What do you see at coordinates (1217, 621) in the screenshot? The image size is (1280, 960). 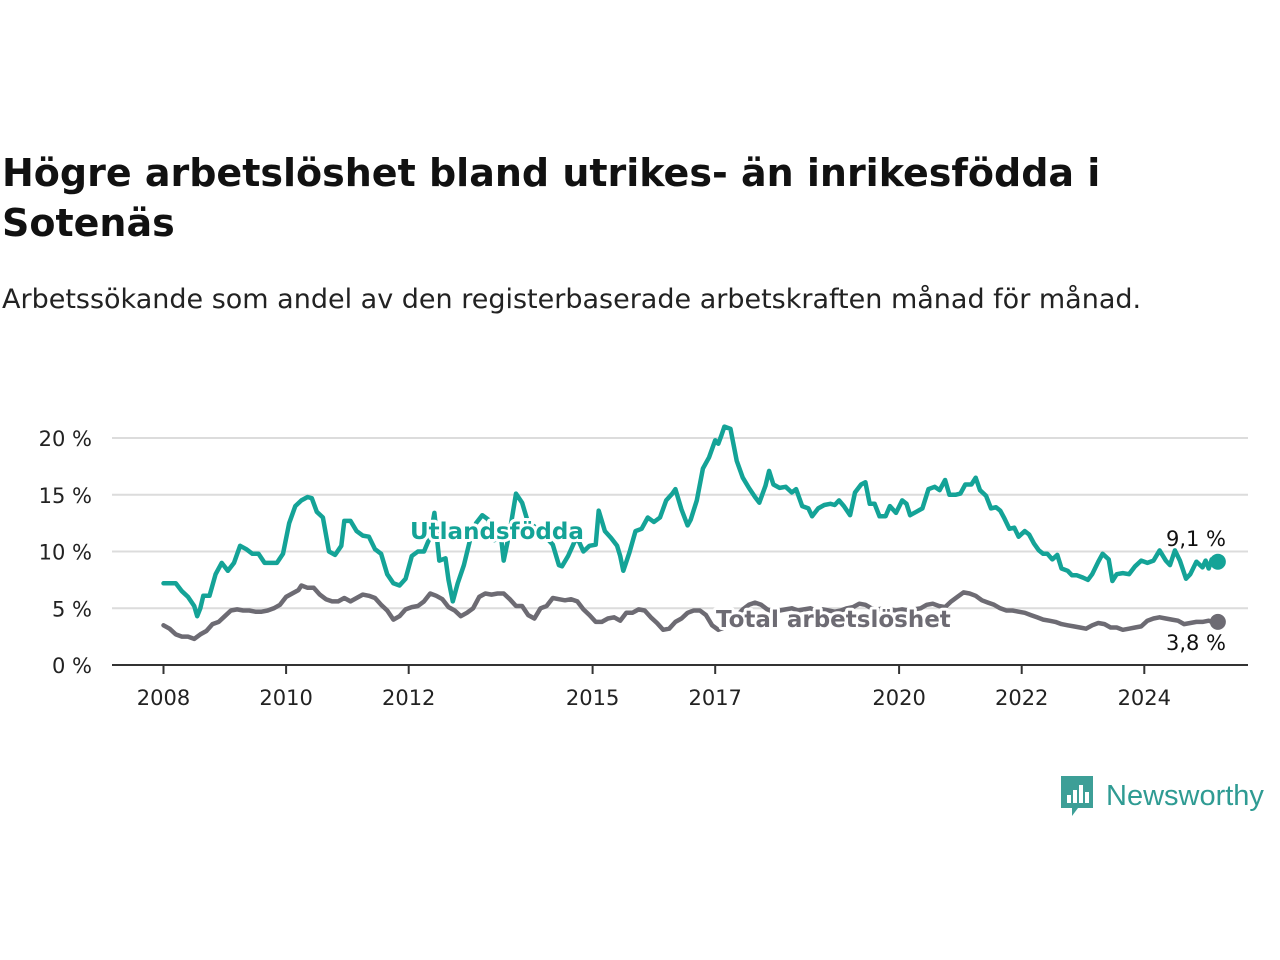 I see `end-point-total` at bounding box center [1217, 621].